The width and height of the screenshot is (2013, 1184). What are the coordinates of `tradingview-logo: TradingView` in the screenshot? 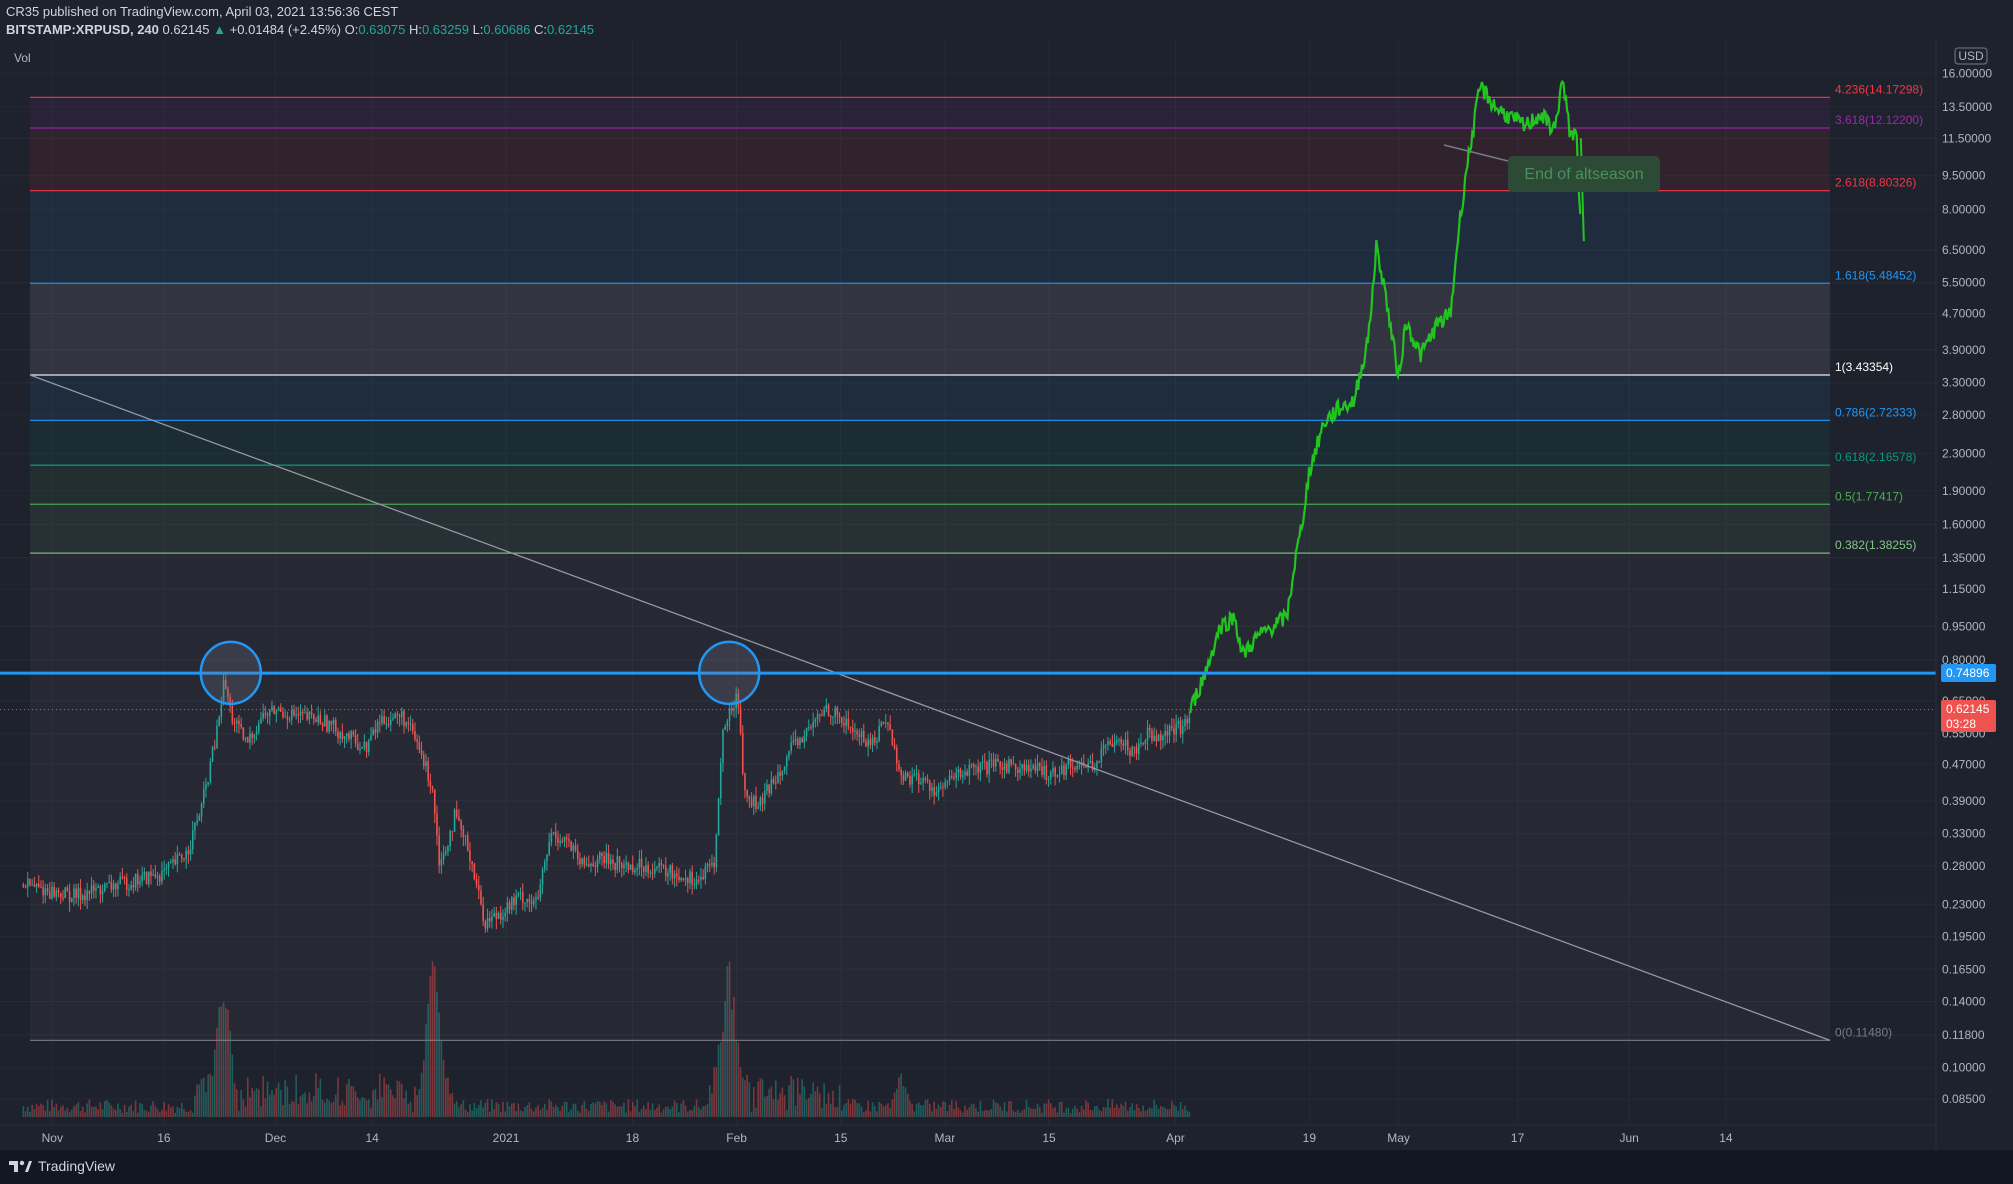 It's located at (61, 1166).